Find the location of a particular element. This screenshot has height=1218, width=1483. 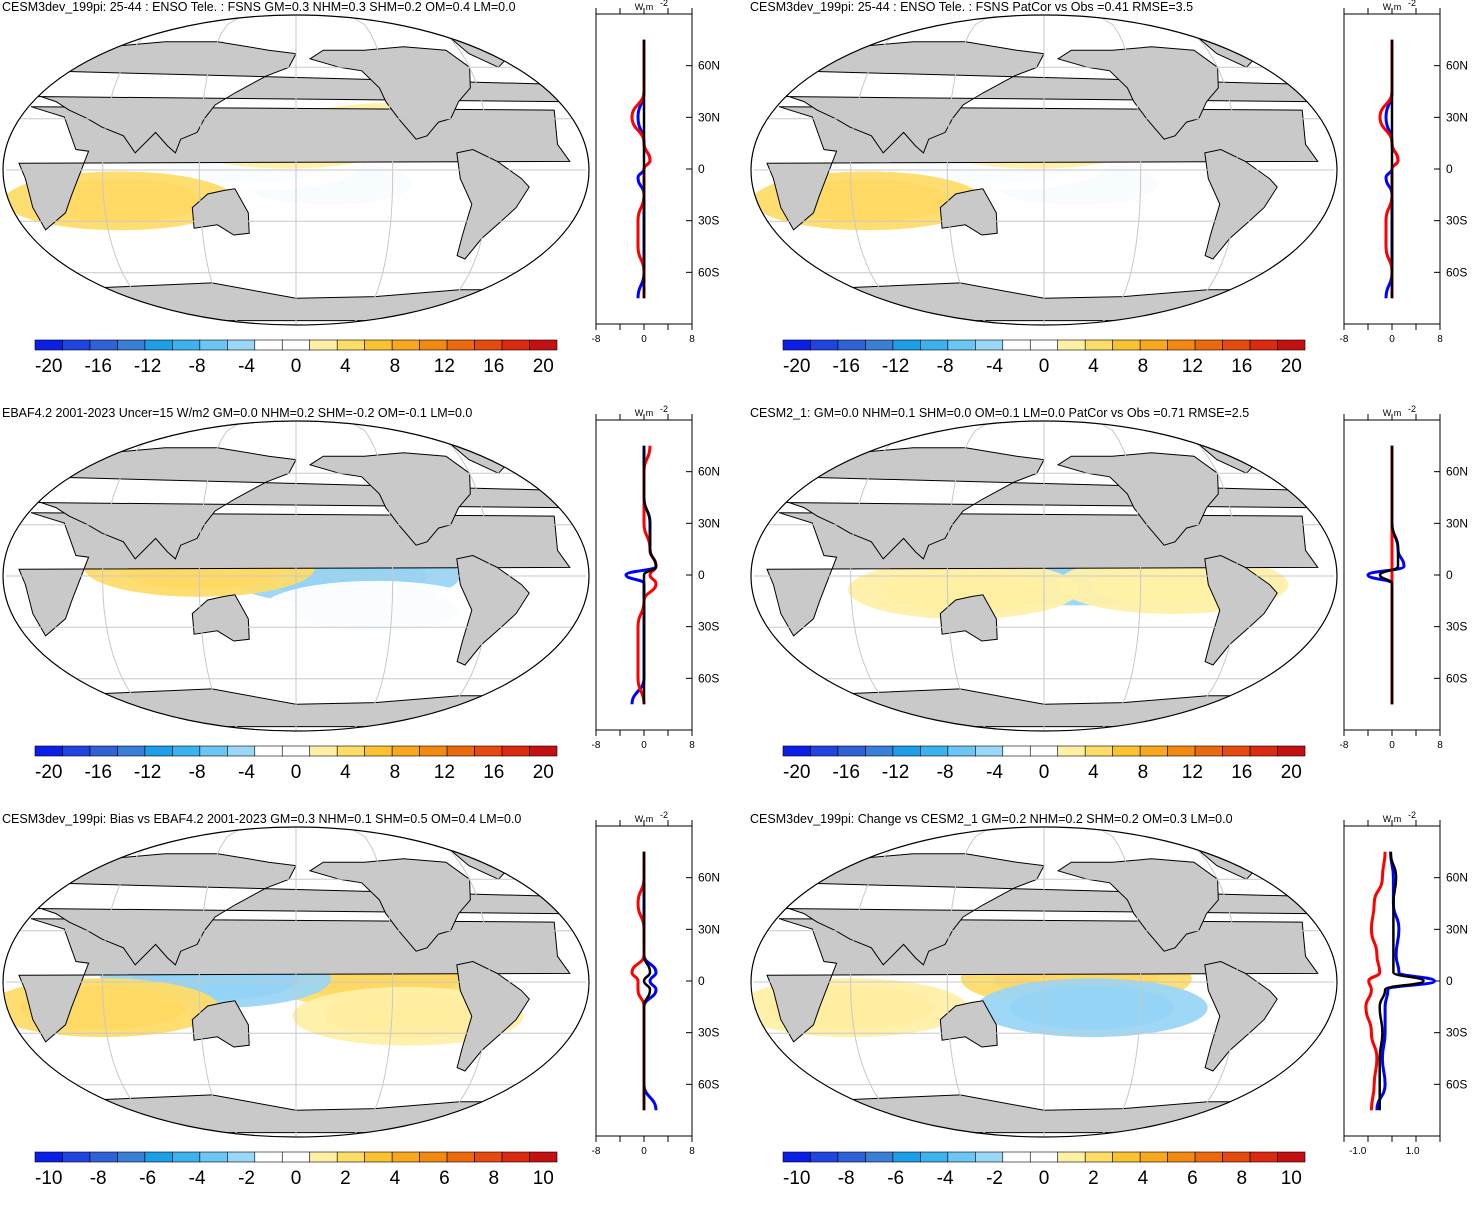

lat-tick-label: 60S is located at coordinates (1456, 678).